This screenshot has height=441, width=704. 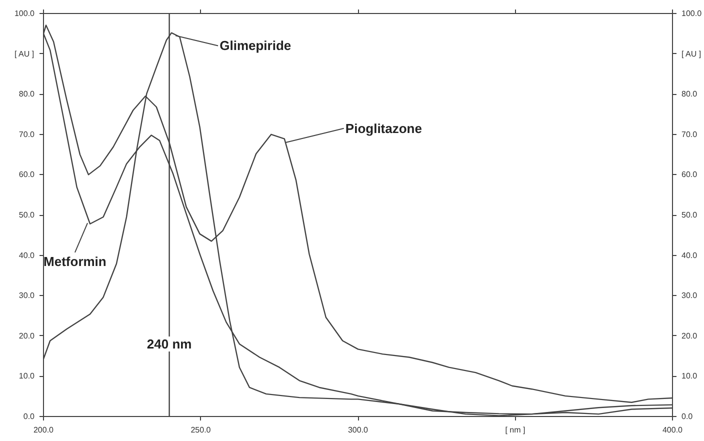 What do you see at coordinates (690, 175) in the screenshot?
I see `y2-tick-label: 60.0` at bounding box center [690, 175].